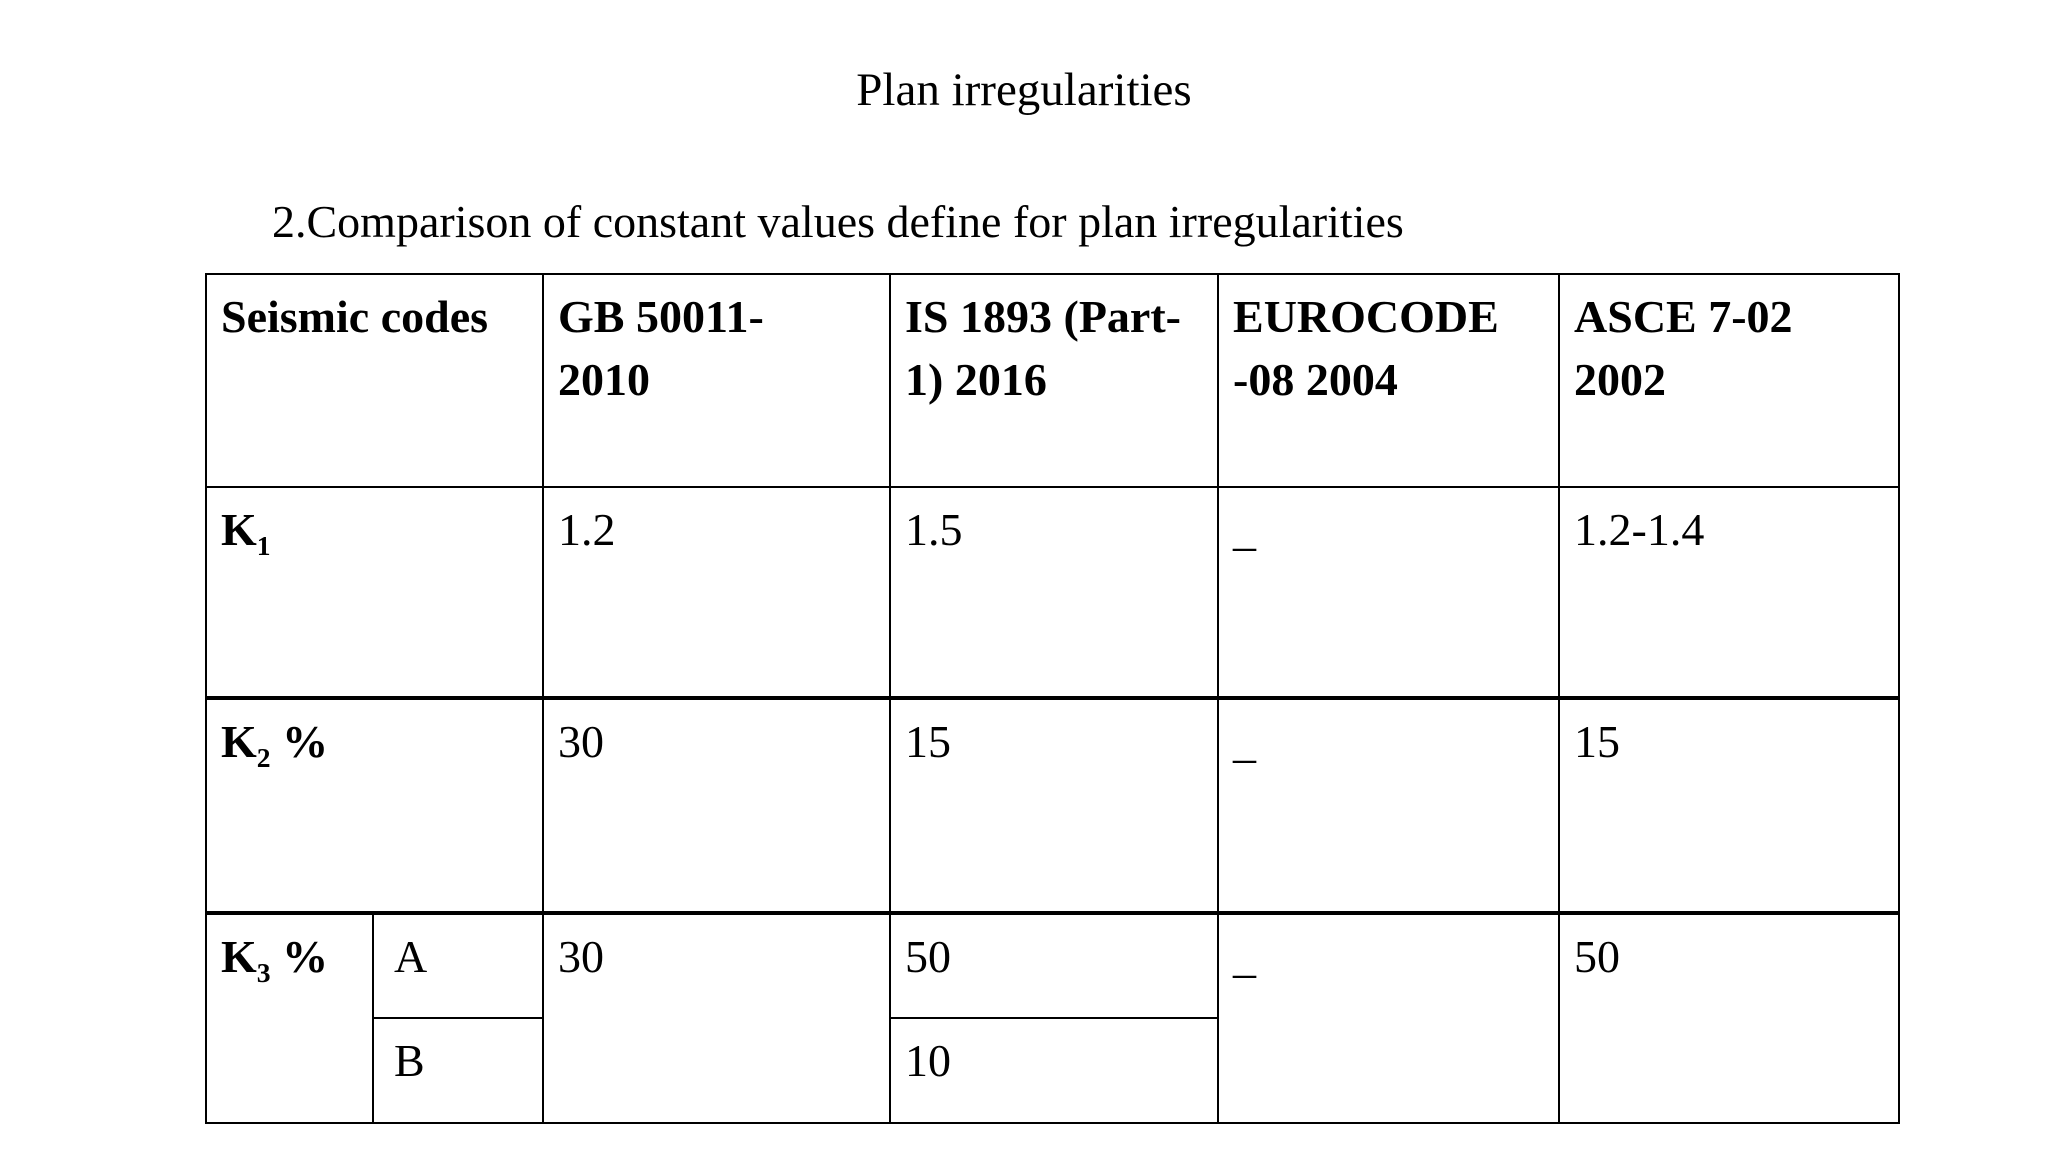 The height and width of the screenshot is (1152, 2048). I want to click on cell-k1-is: 1.5, so click(1054, 593).